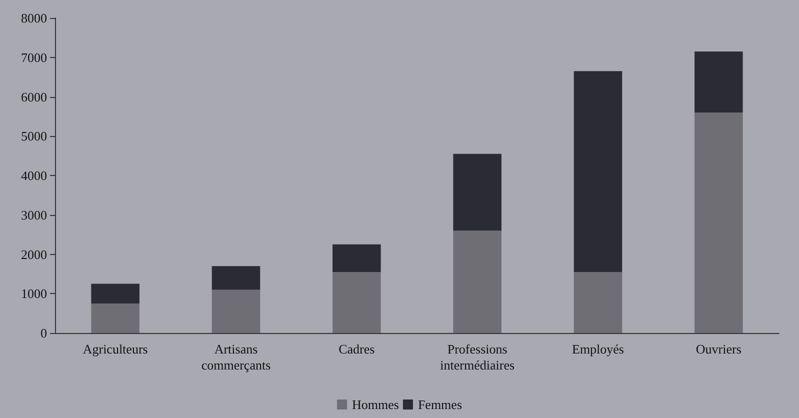 Image resolution: width=799 pixels, height=418 pixels. I want to click on y-tick-label: 6000, so click(34, 96).